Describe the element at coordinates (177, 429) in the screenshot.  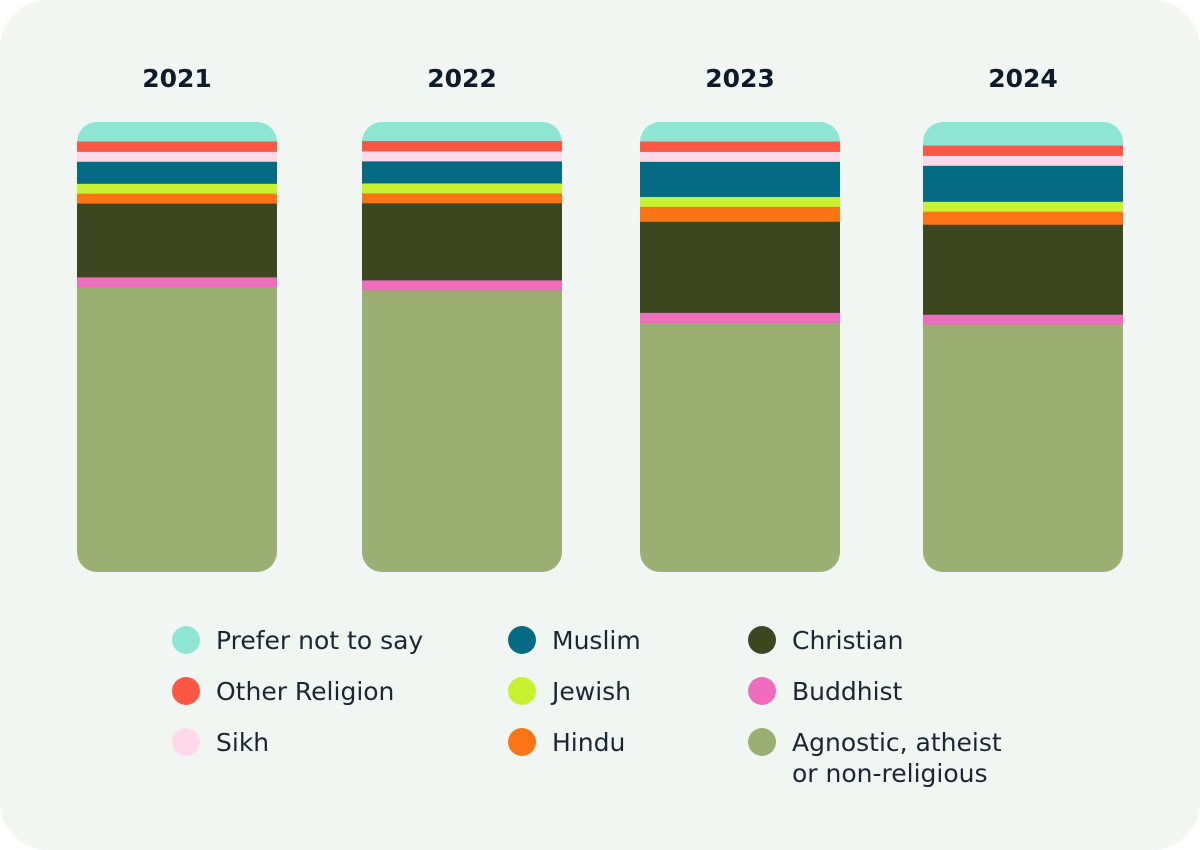
I see `segment-2021-agnostic-atheist-or-non-religious` at that location.